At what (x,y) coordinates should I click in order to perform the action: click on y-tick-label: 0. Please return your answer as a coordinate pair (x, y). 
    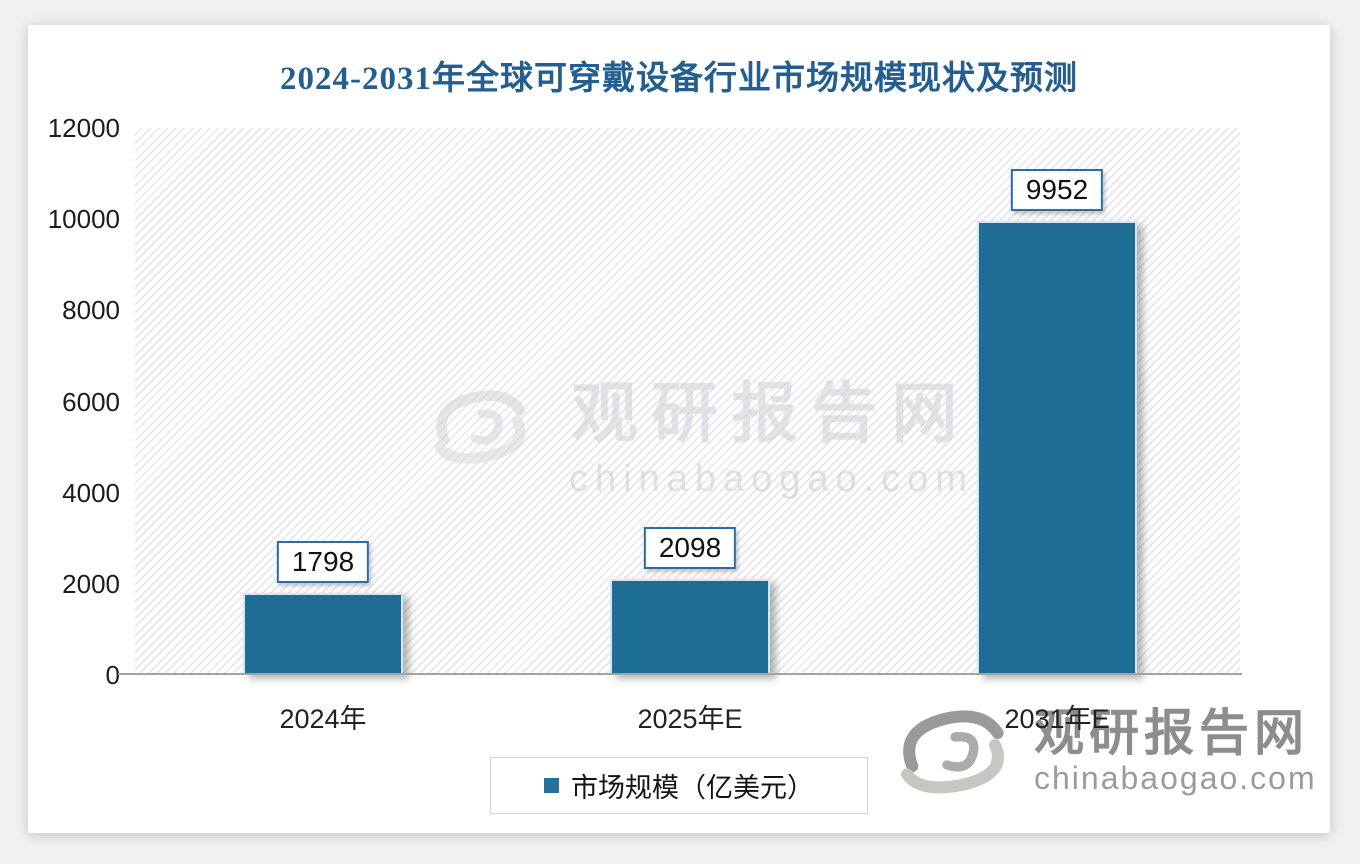
    Looking at the image, I should click on (112, 675).